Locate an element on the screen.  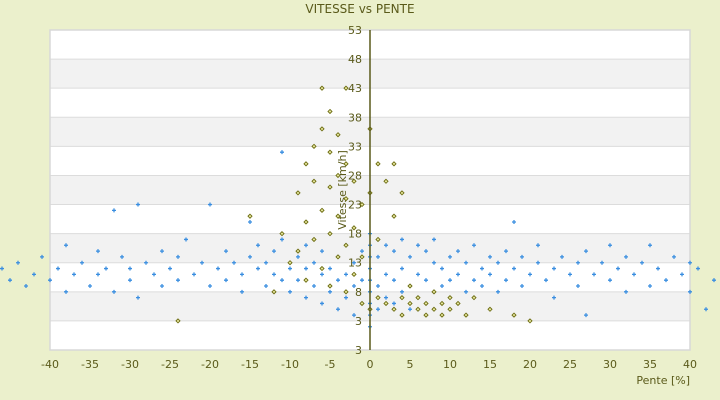
y-axis-label: Vitesse [km/h] is located at coordinates (342, 190).